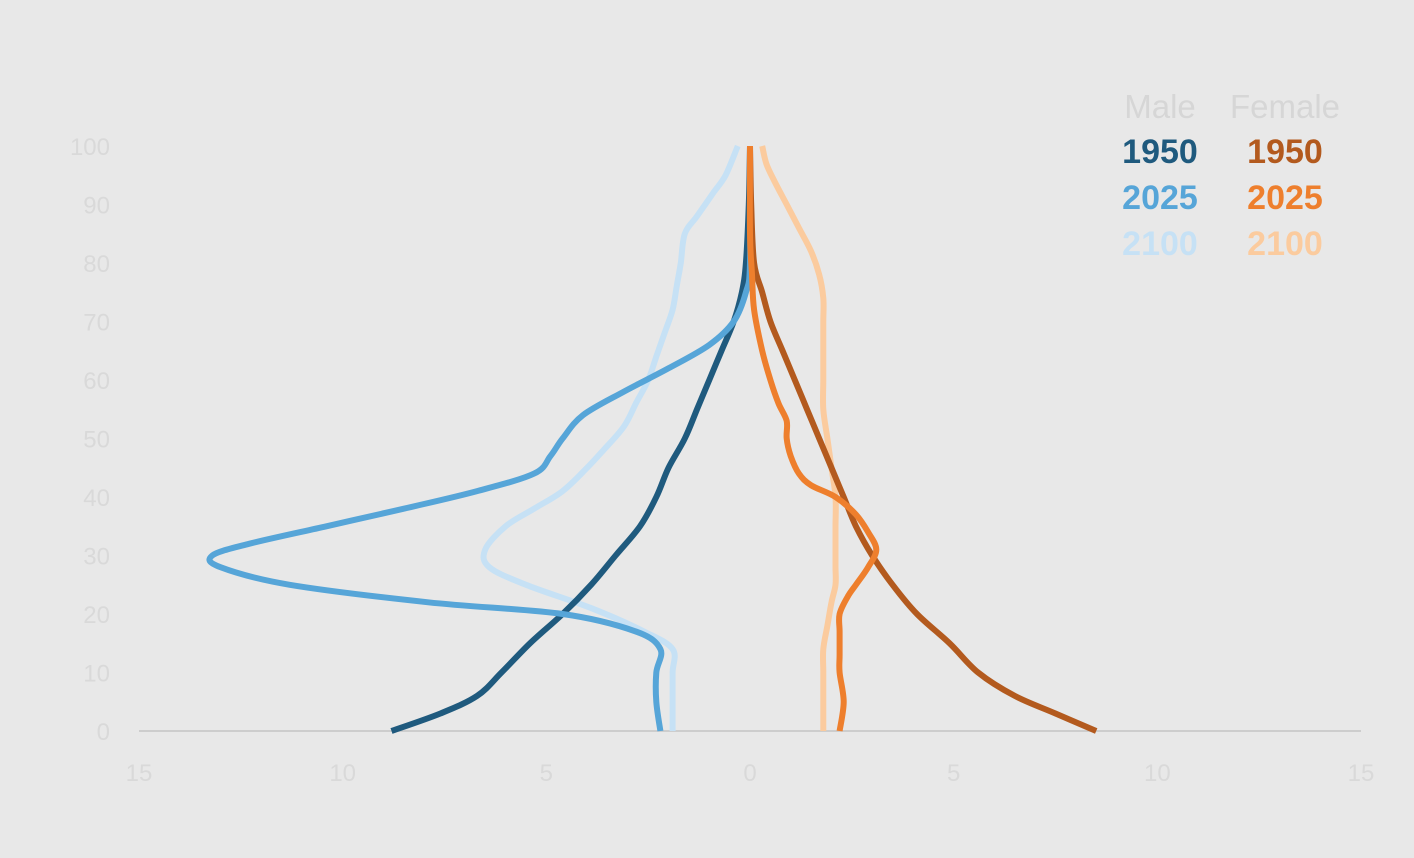 This screenshot has height=858, width=1414. I want to click on y-tick-label: 70, so click(96, 323).